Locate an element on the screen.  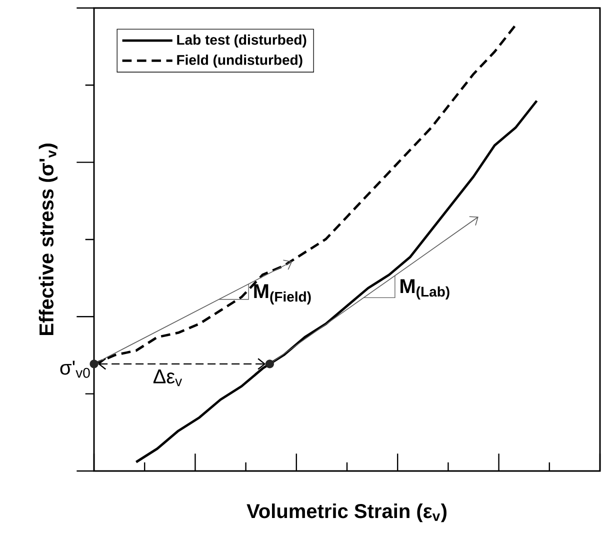
legend-label: Field (undisturbed) is located at coordinates (239, 61).